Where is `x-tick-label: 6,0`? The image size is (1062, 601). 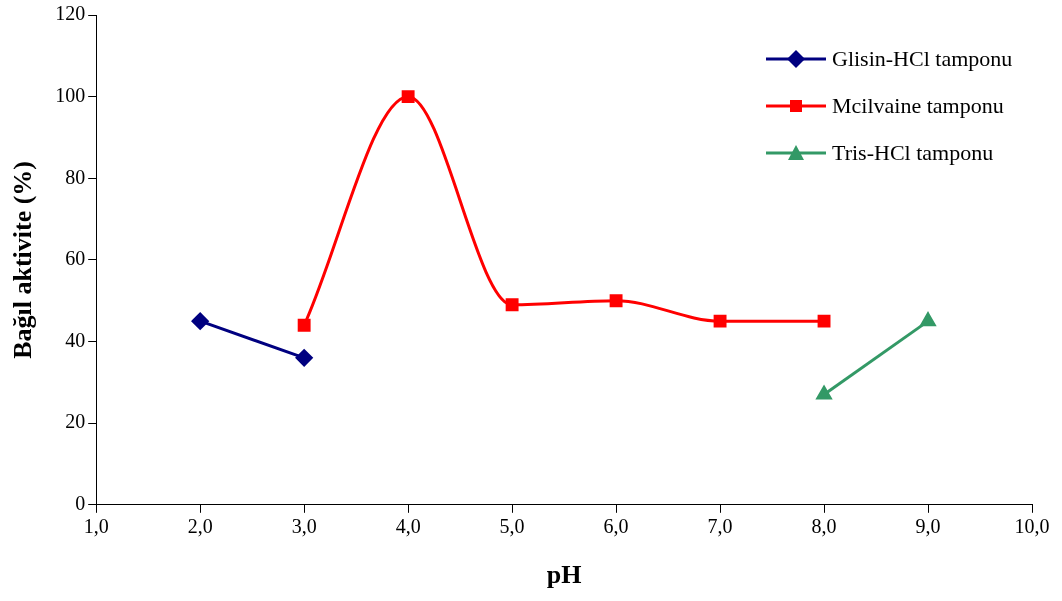
x-tick-label: 6,0 is located at coordinates (616, 526).